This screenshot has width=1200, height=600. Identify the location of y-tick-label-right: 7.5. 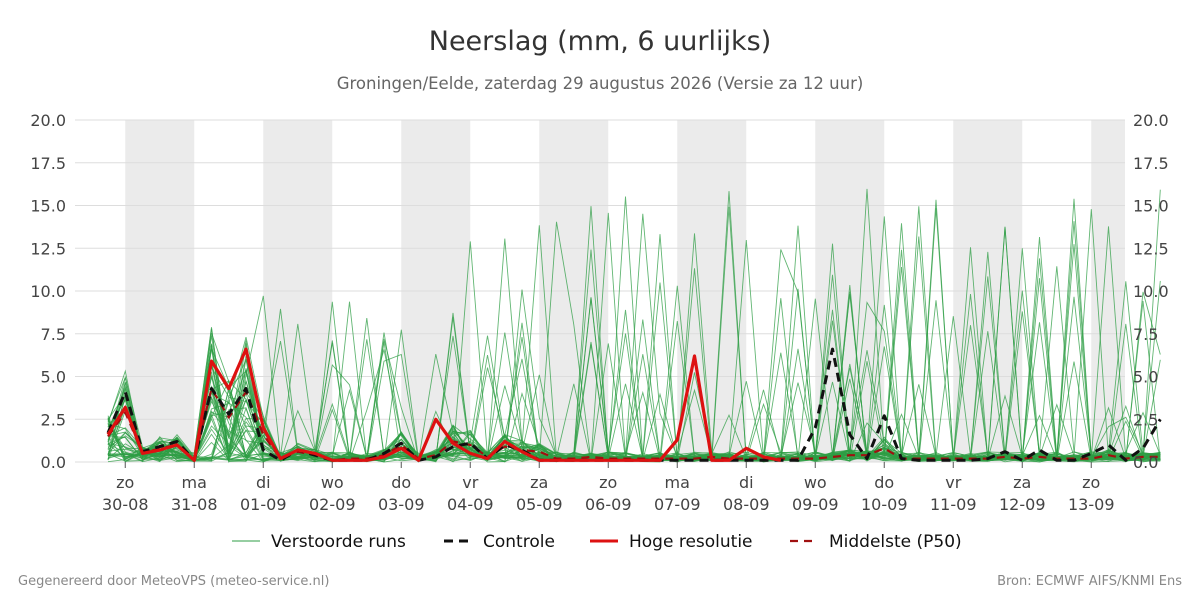
(1145, 334).